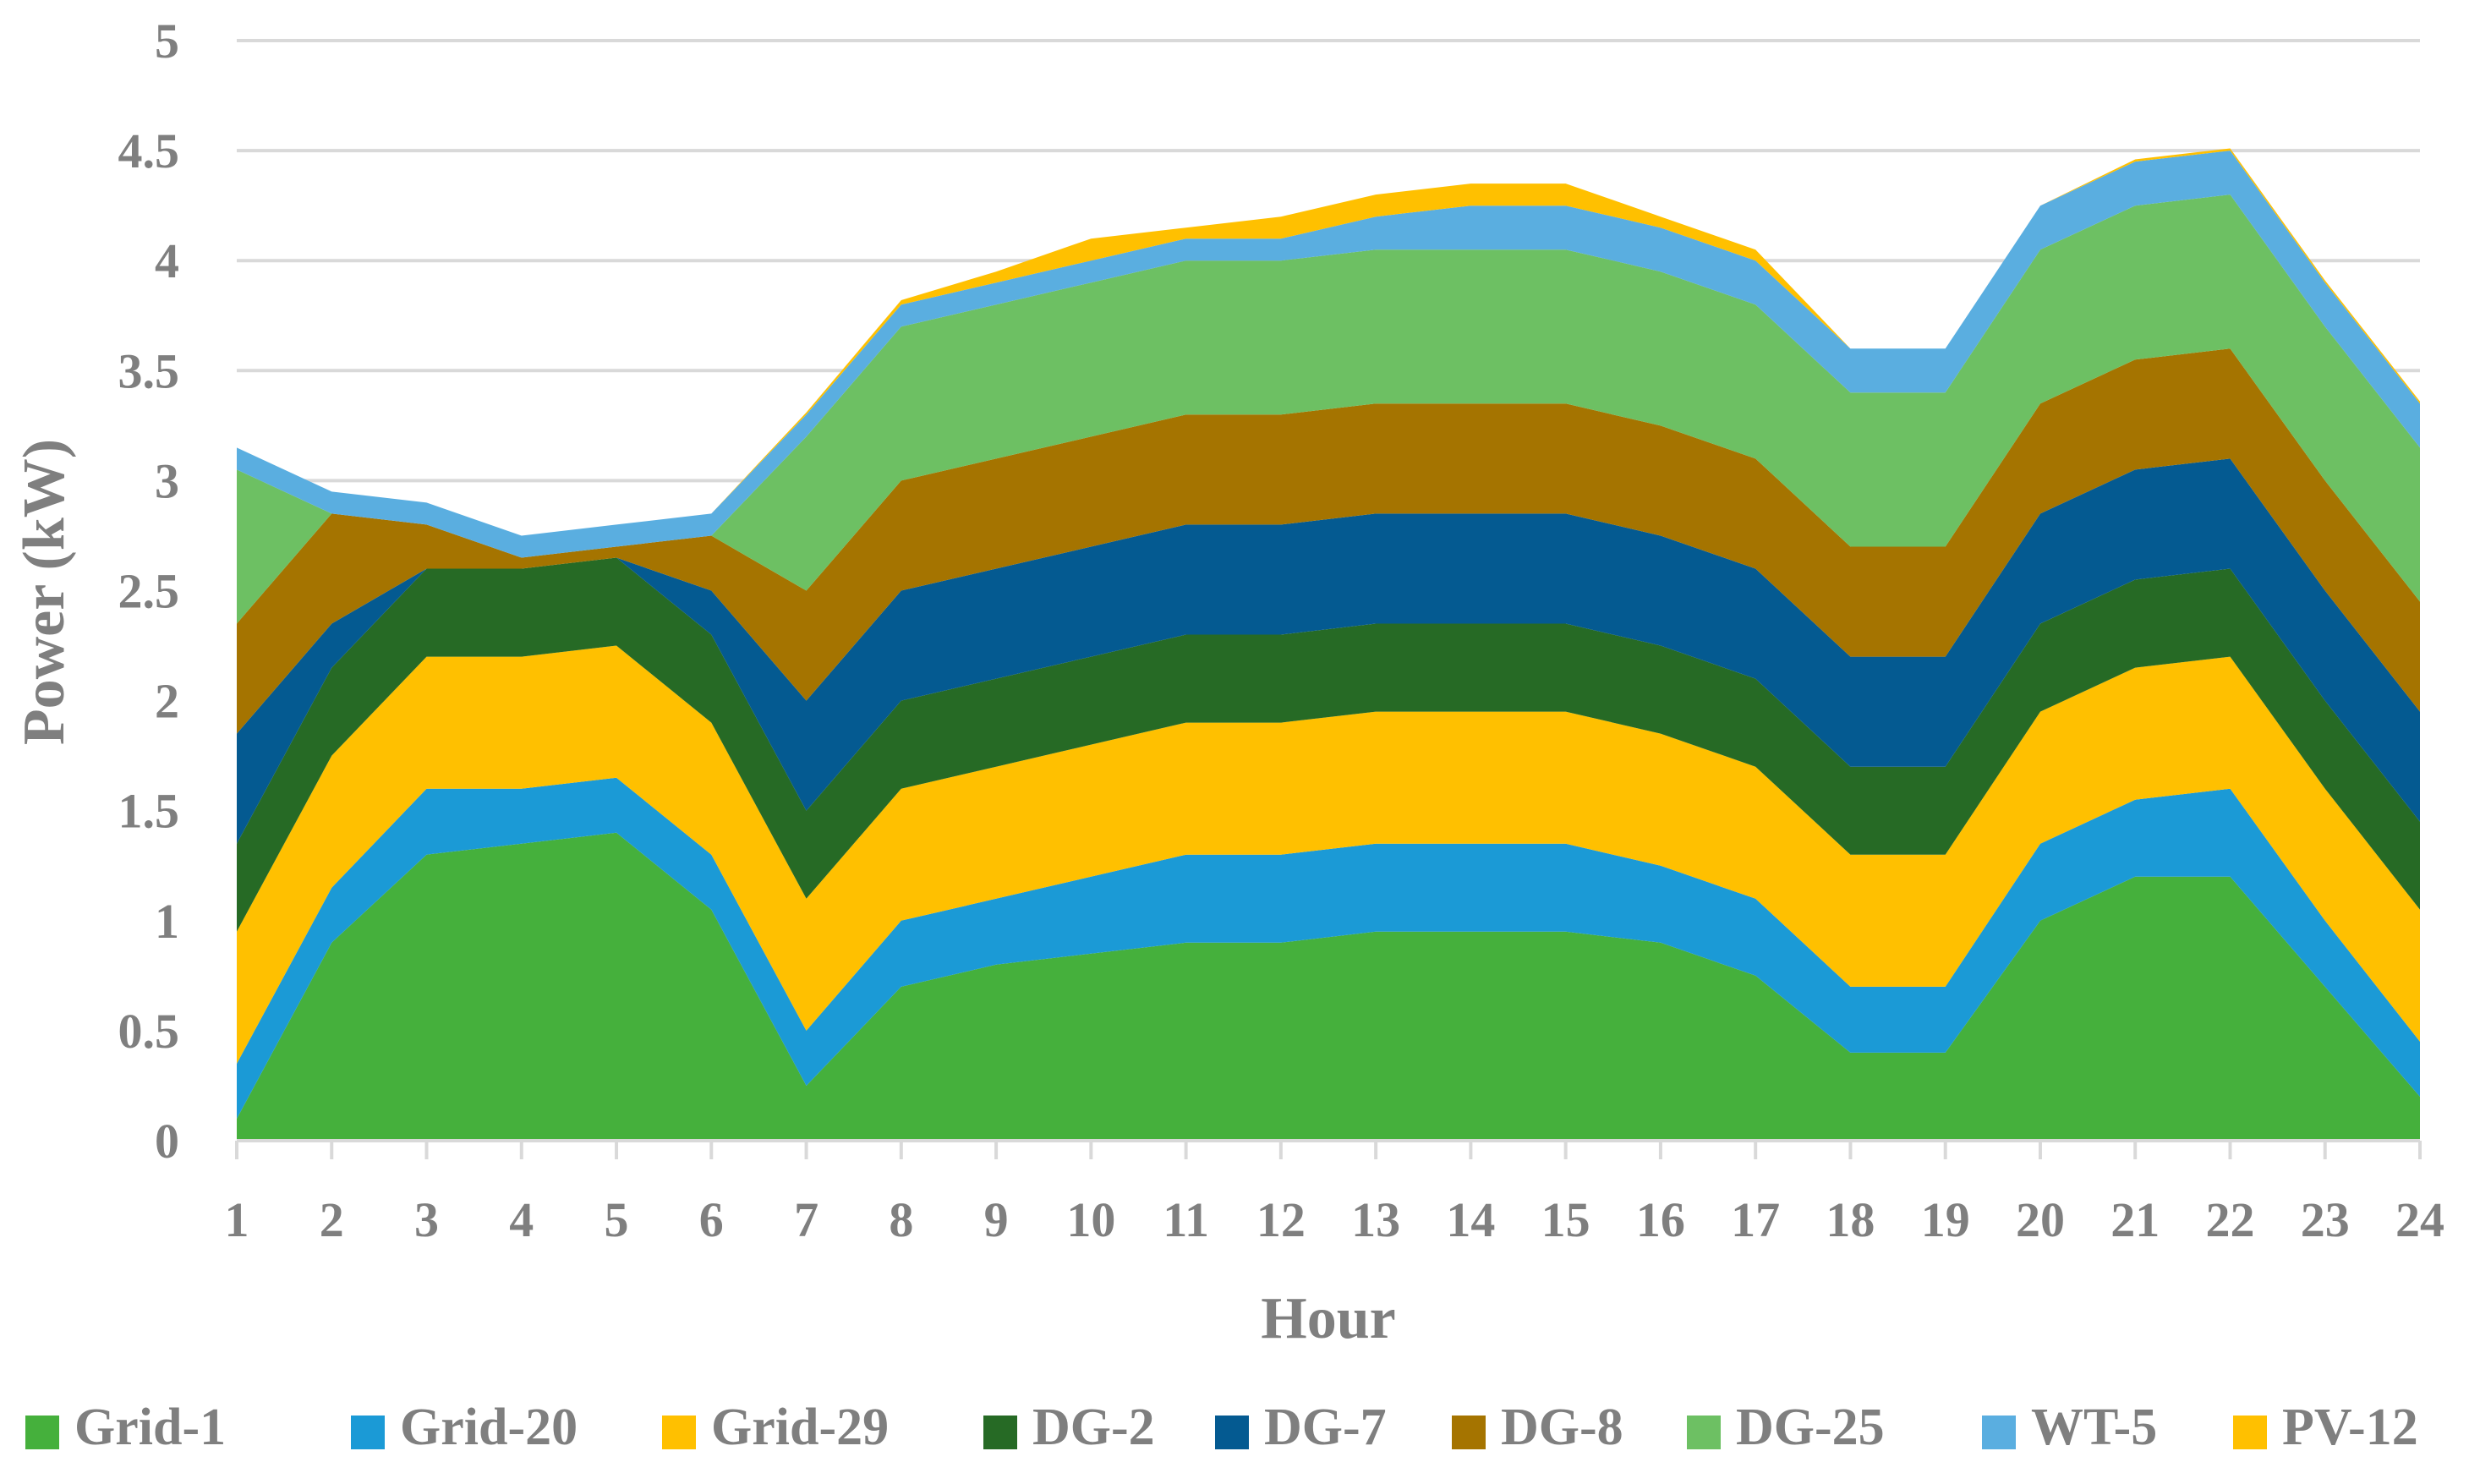 This screenshot has height=1484, width=2480. I want to click on y-tick-label: 2.5, so click(149, 591).